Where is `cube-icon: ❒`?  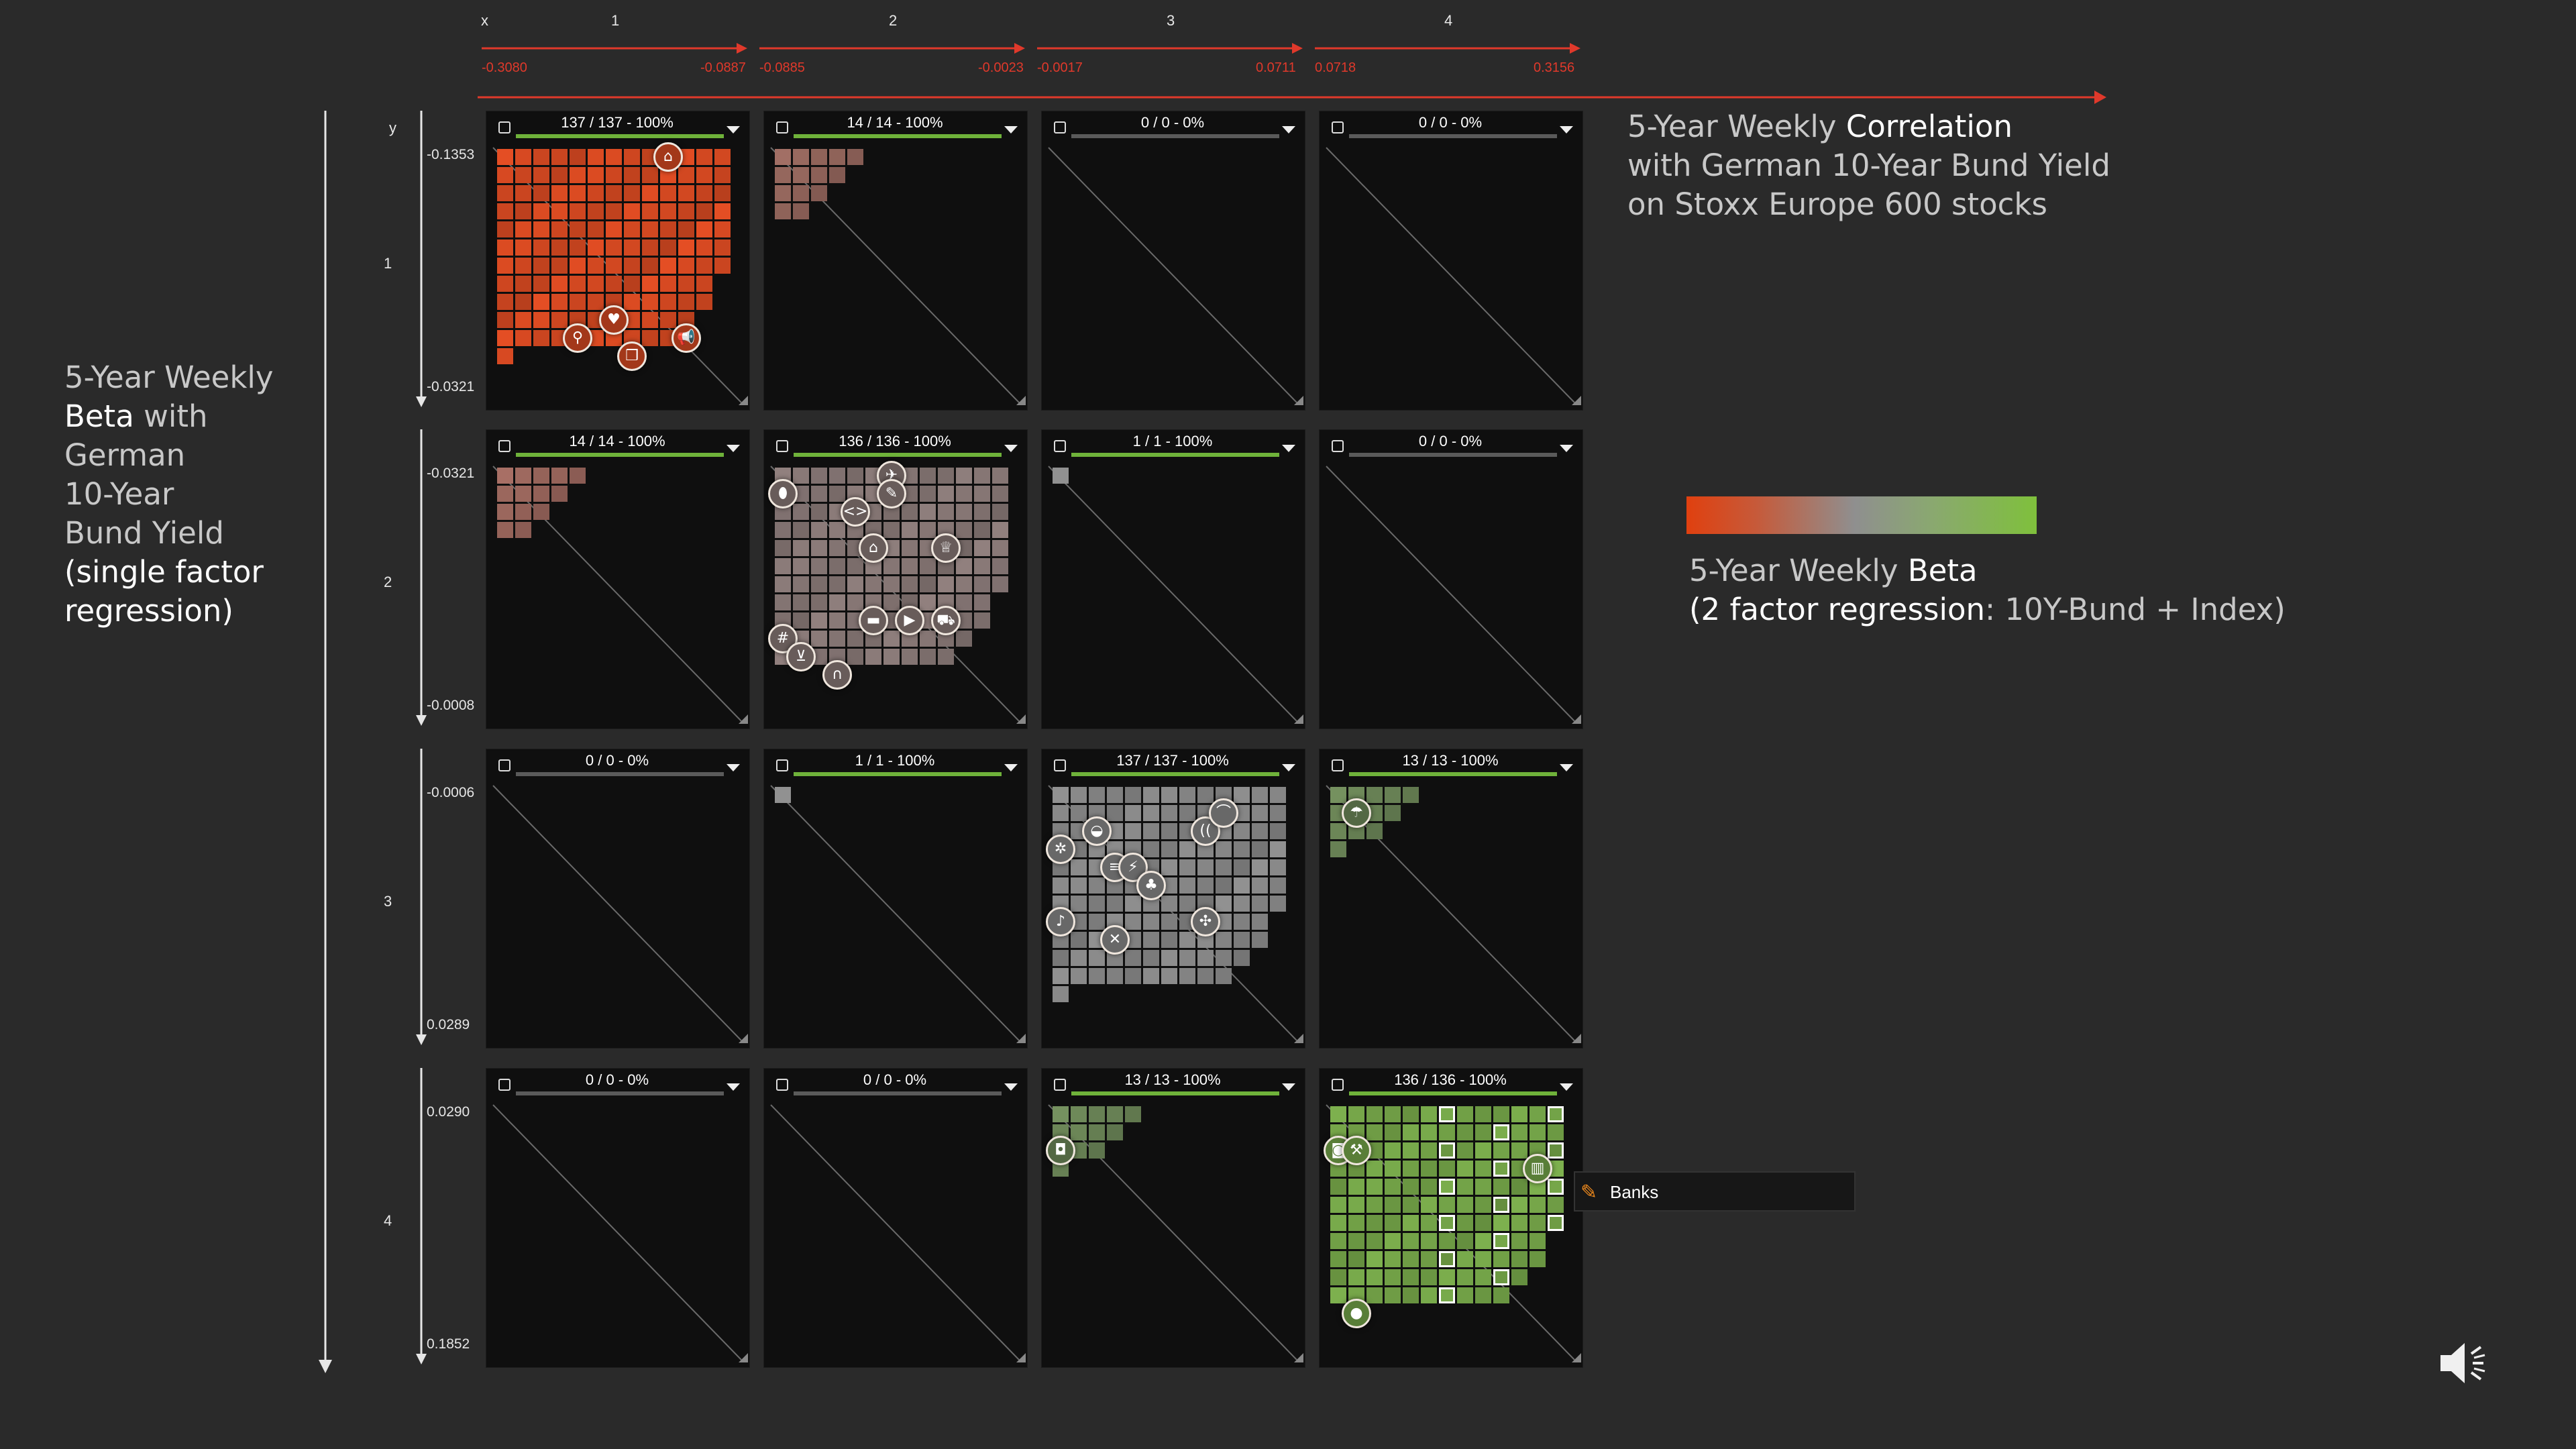 cube-icon: ❒ is located at coordinates (632, 356).